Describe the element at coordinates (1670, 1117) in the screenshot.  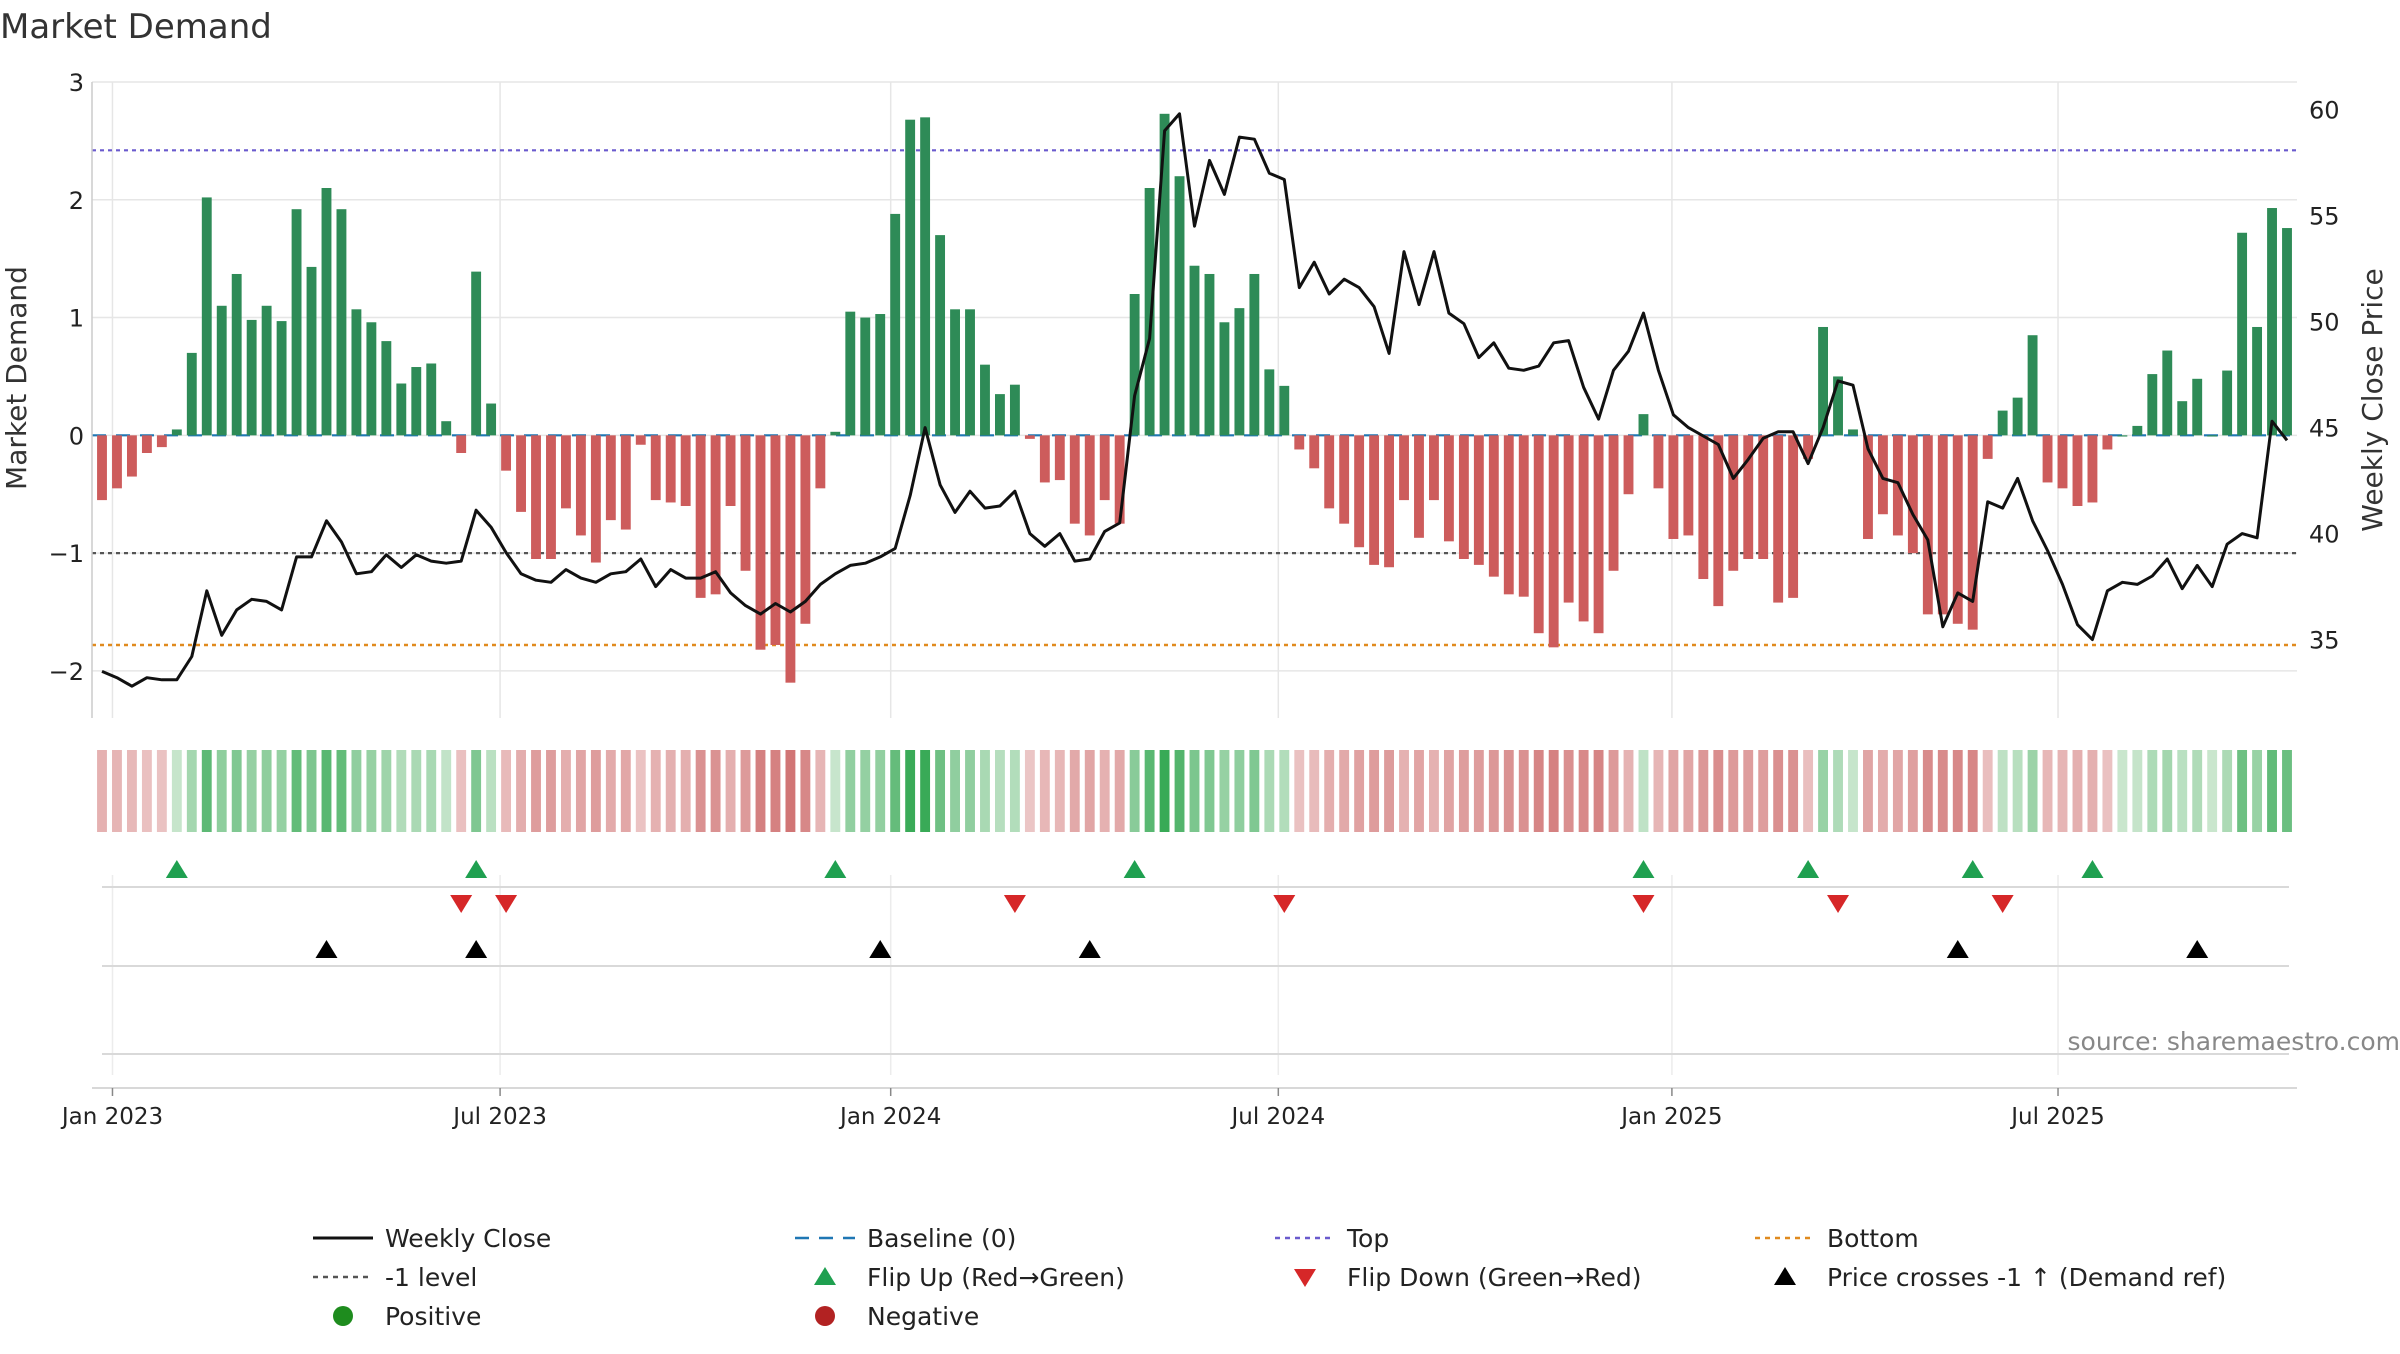
I see `x-tick-label: Jan 2025` at that location.